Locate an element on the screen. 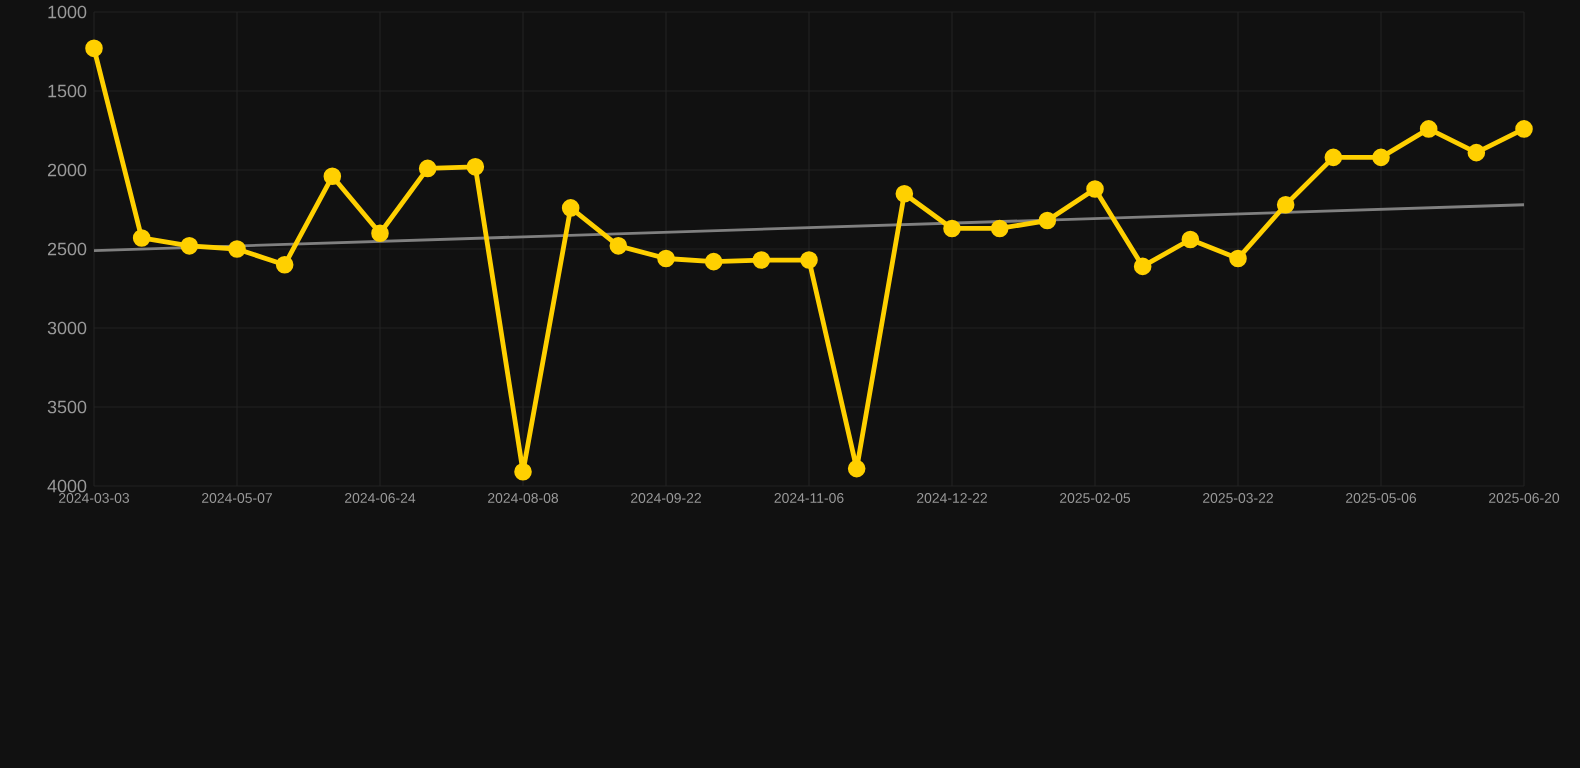 The height and width of the screenshot is (768, 1580). y-tick-label: 3000 is located at coordinates (67, 328).